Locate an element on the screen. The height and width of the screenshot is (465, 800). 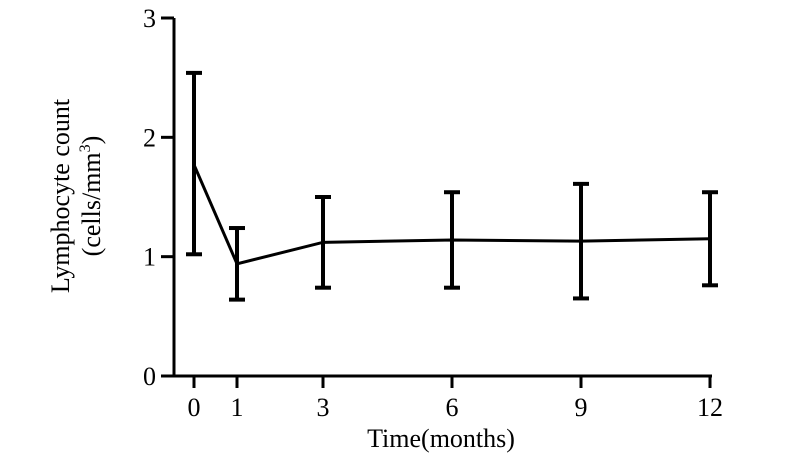
y-ticks: 0 1 2 3 is located at coordinates (158, 197).